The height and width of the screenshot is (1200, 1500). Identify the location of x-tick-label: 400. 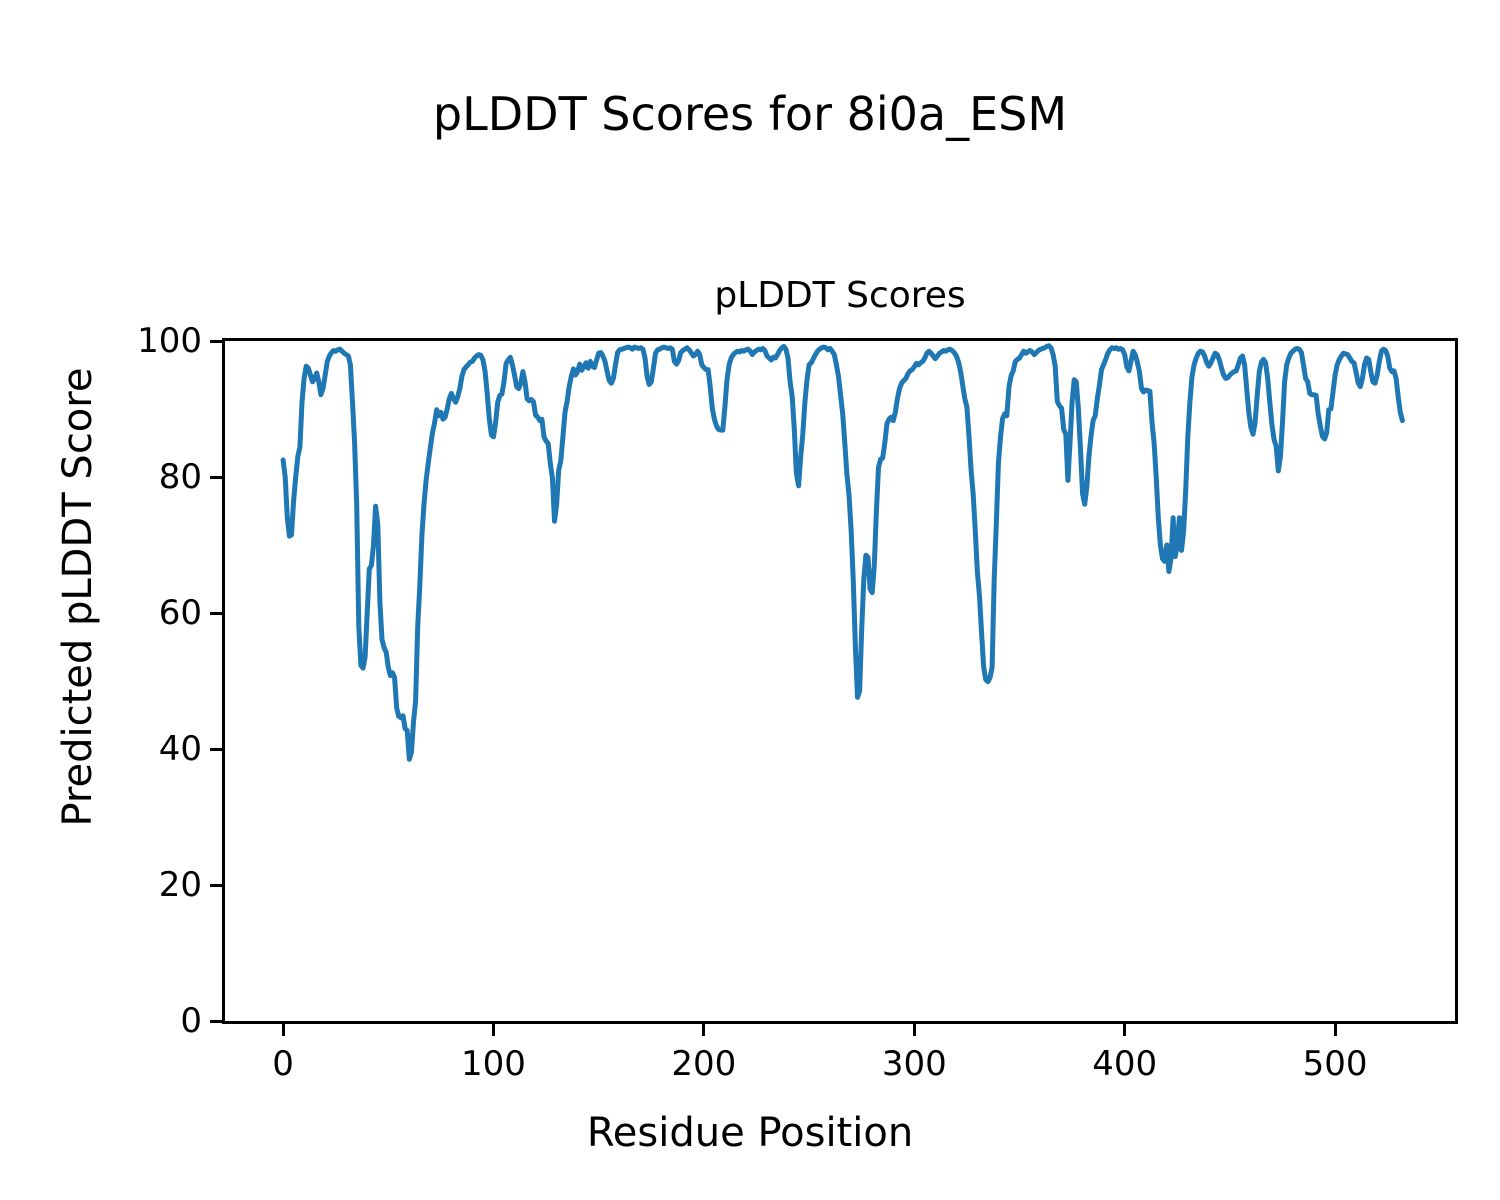
(1125, 1064).